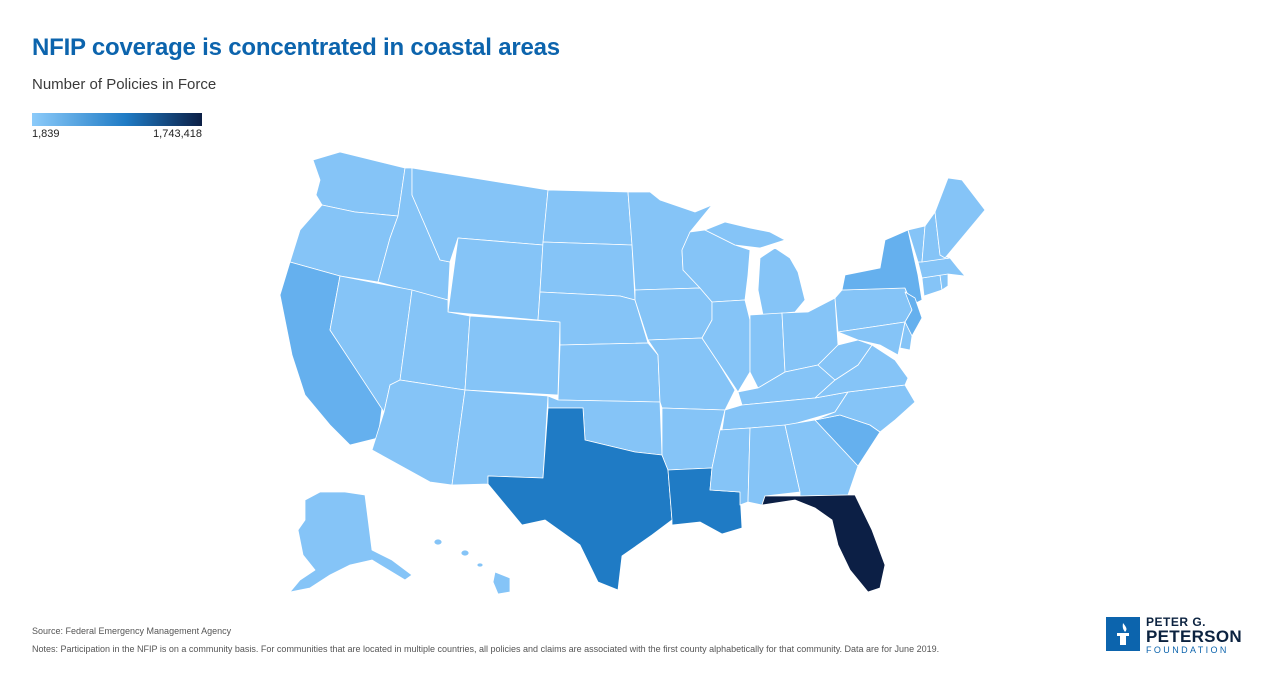 Image resolution: width=1264 pixels, height=693 pixels. I want to click on state-south-dakota, so click(587, 271).